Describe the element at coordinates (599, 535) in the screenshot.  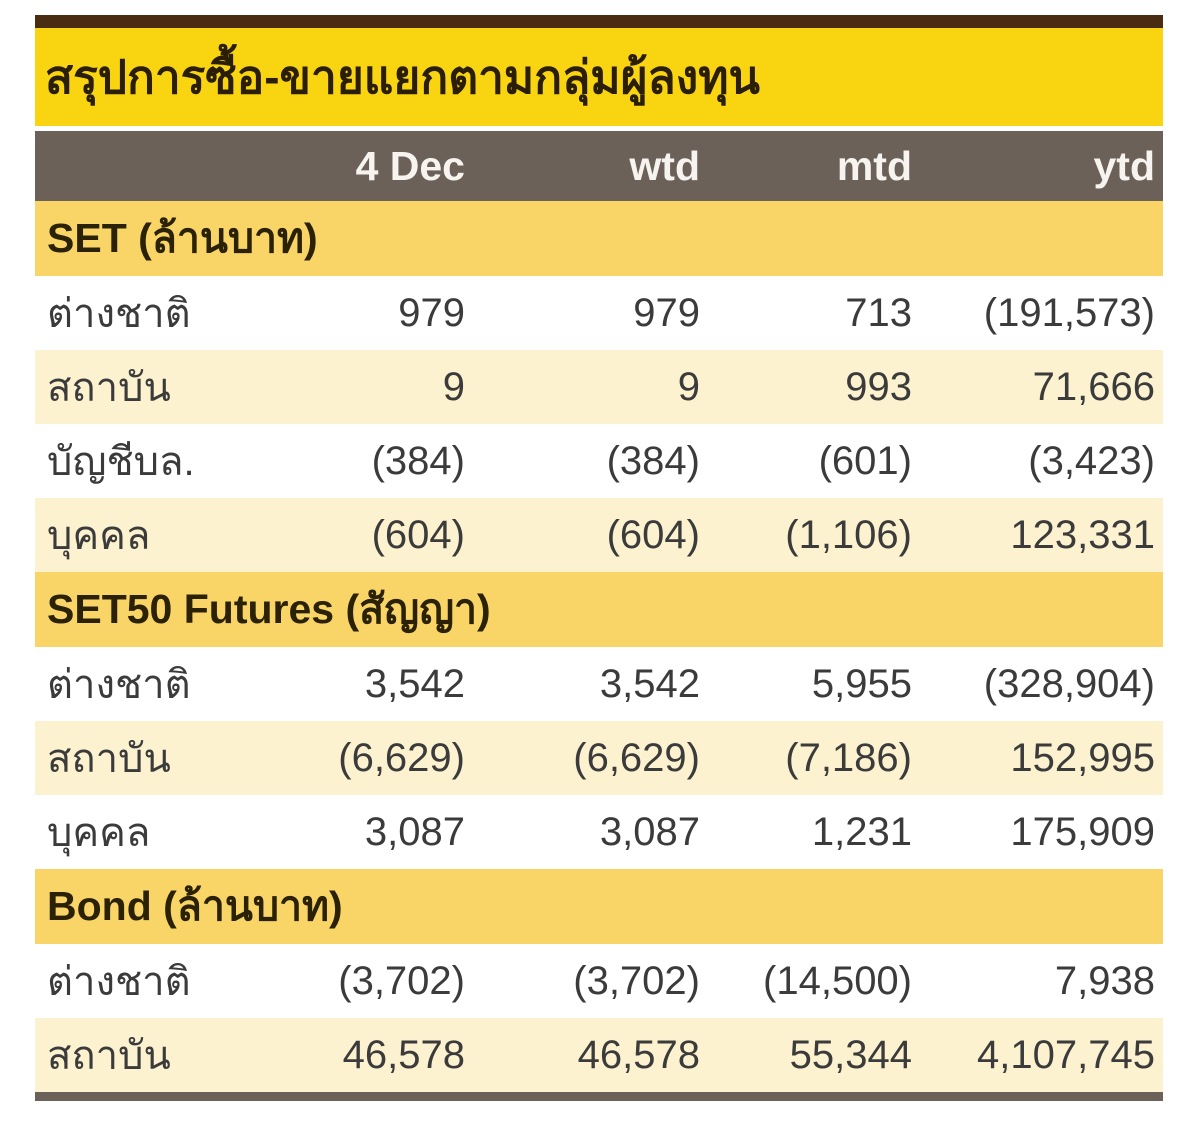
I see `row-set-individual: บุคคล (604) (604) (1,106) 123,331` at that location.